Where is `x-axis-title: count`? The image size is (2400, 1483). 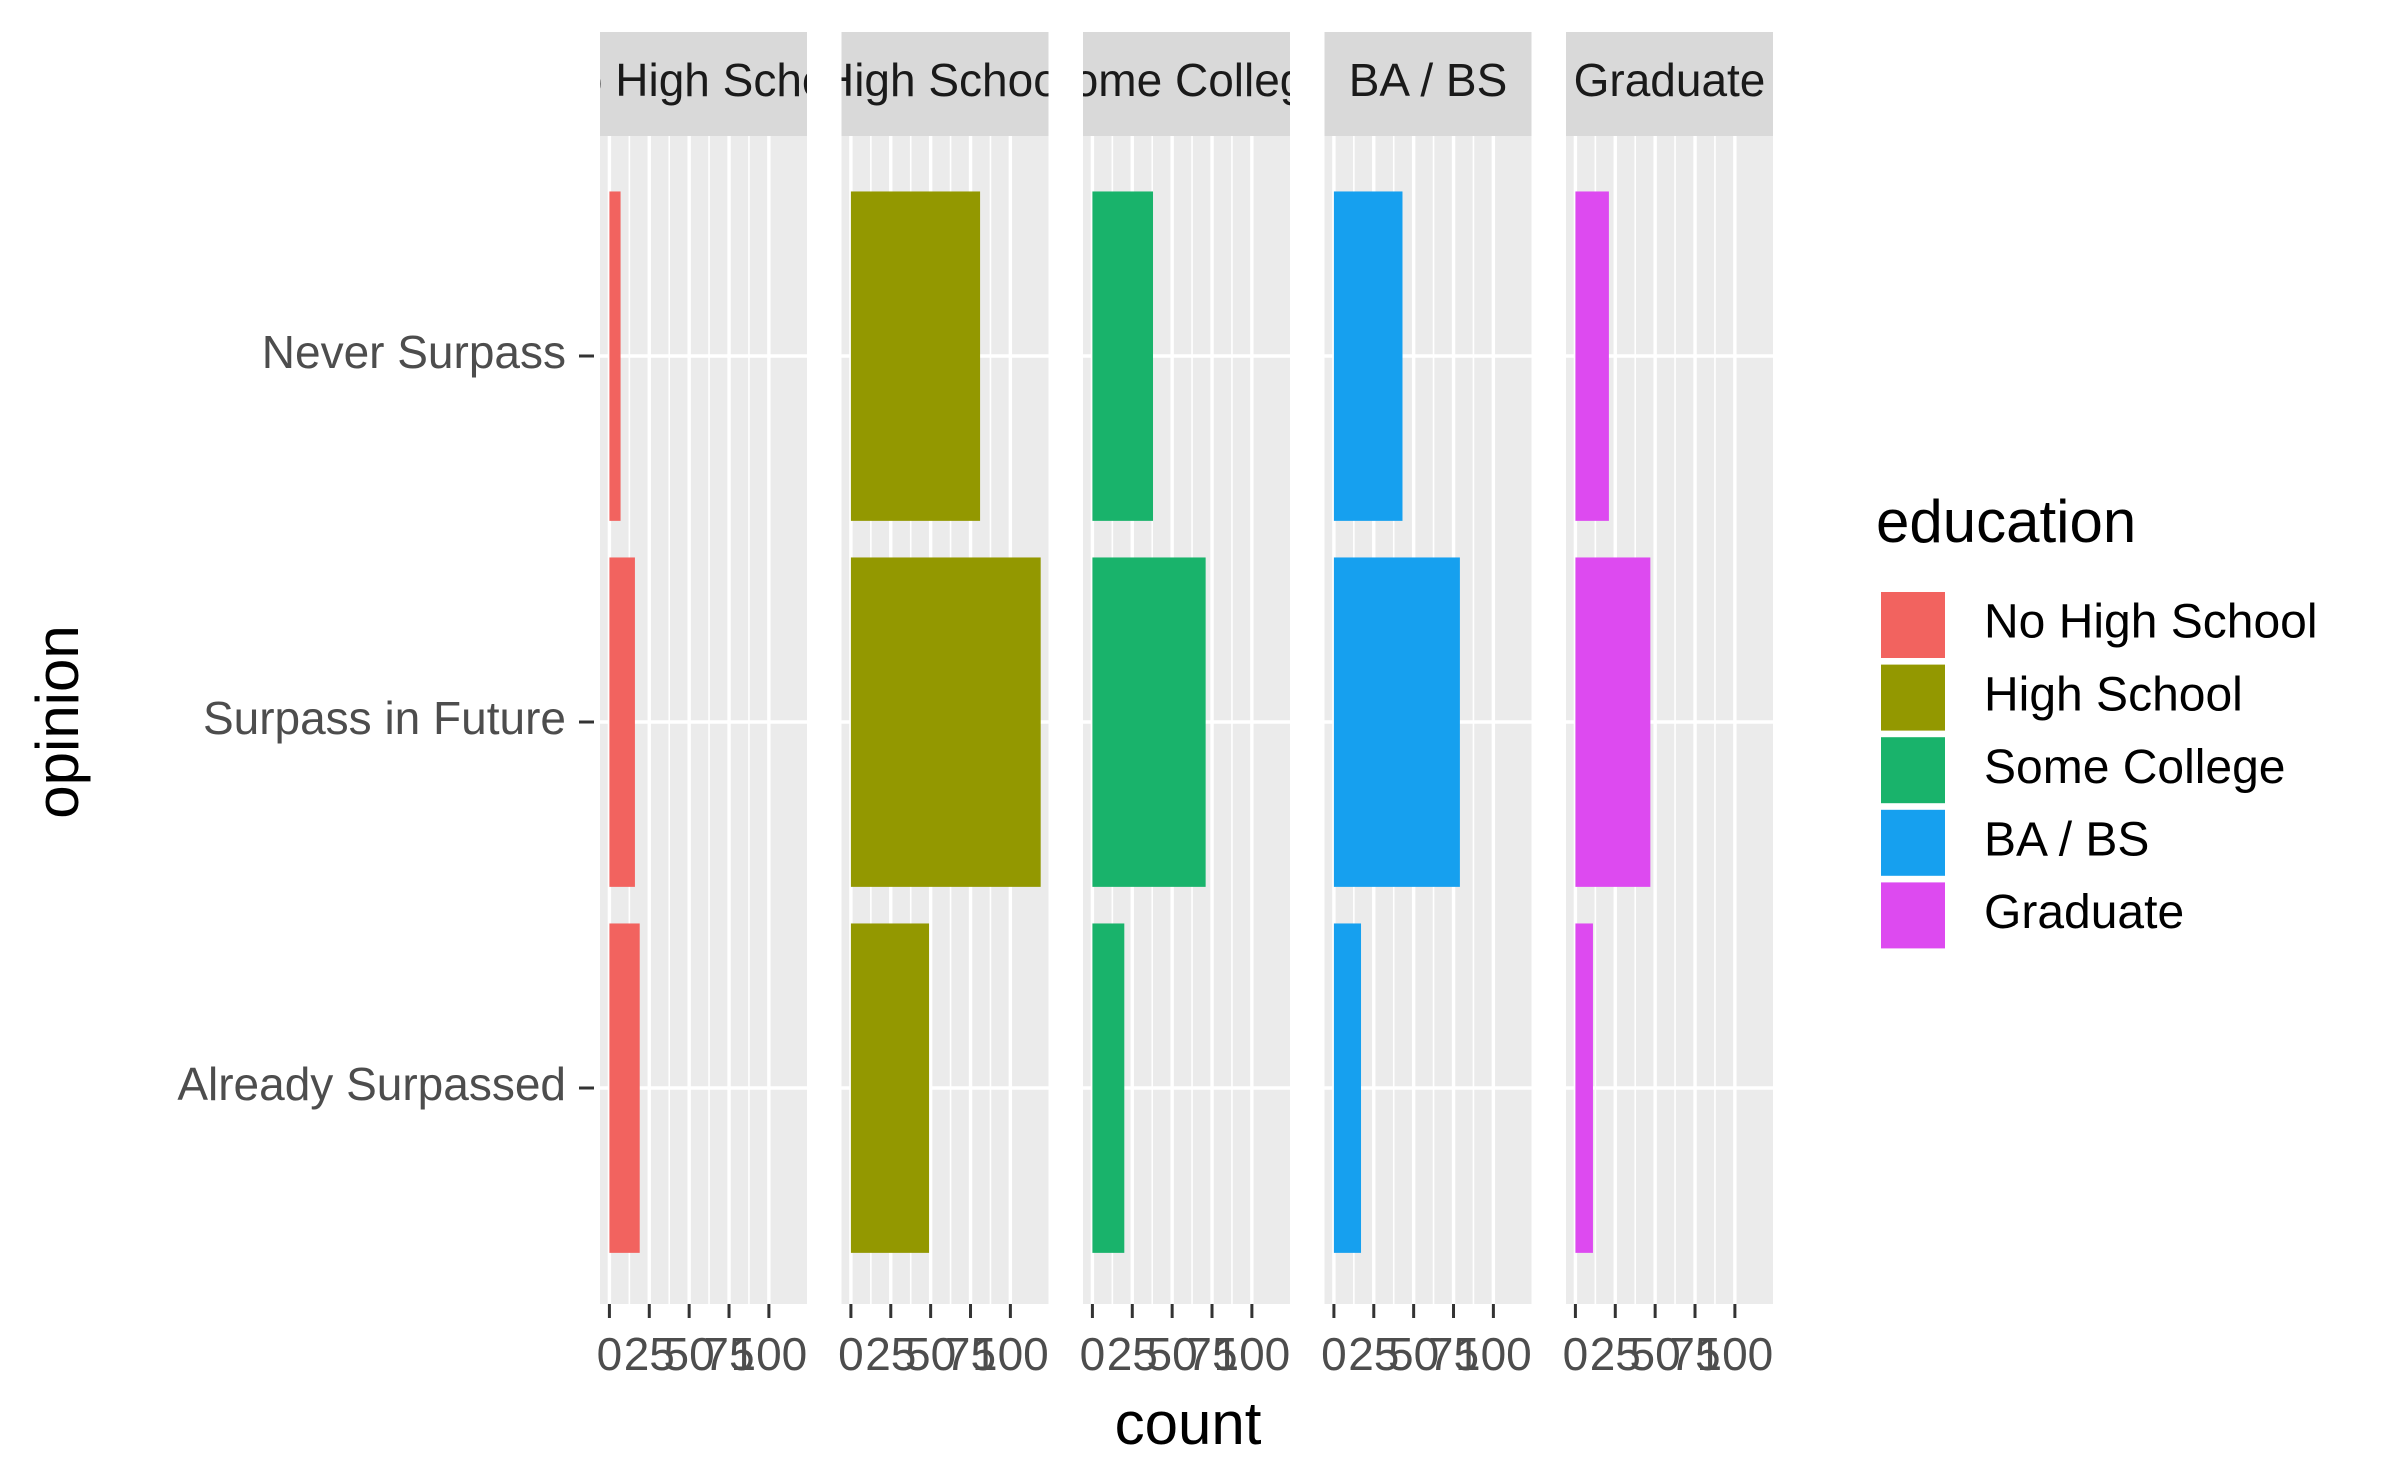 x-axis-title: count is located at coordinates (1188, 1423).